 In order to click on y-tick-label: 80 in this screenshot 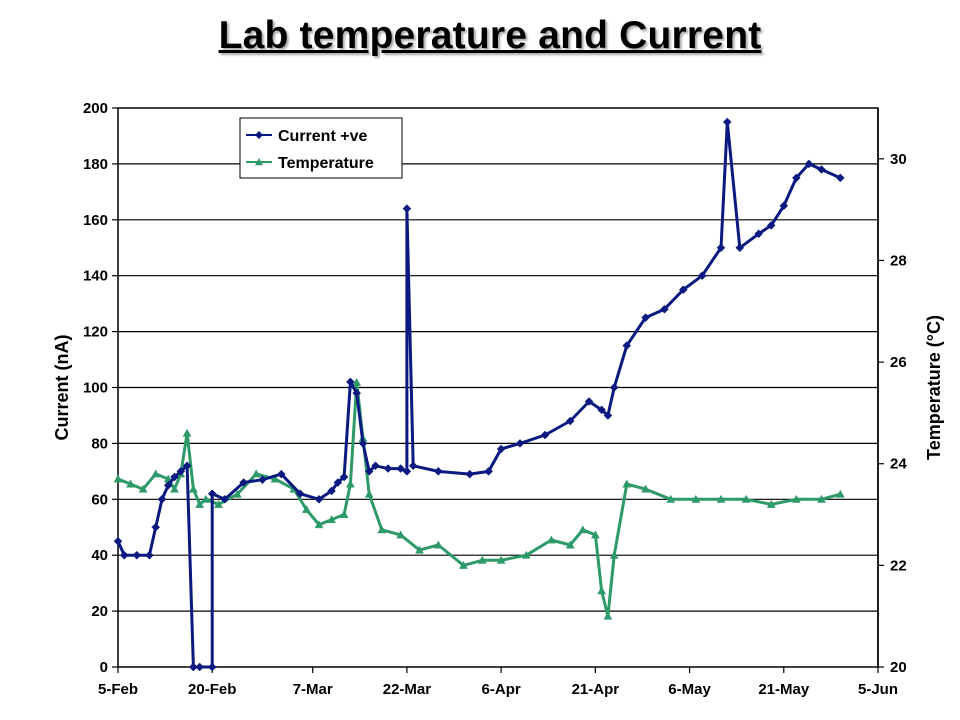, I will do `click(99, 443)`.